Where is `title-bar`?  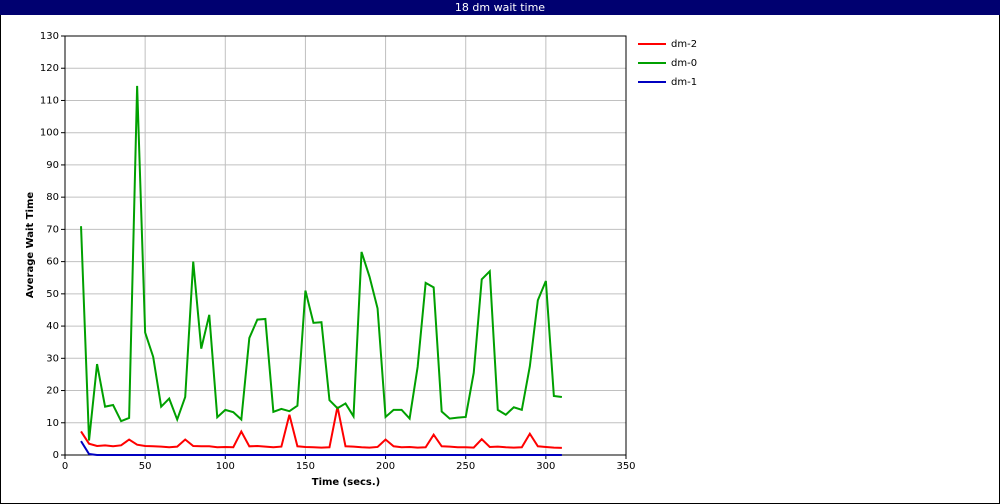
title-bar is located at coordinates (500, 7).